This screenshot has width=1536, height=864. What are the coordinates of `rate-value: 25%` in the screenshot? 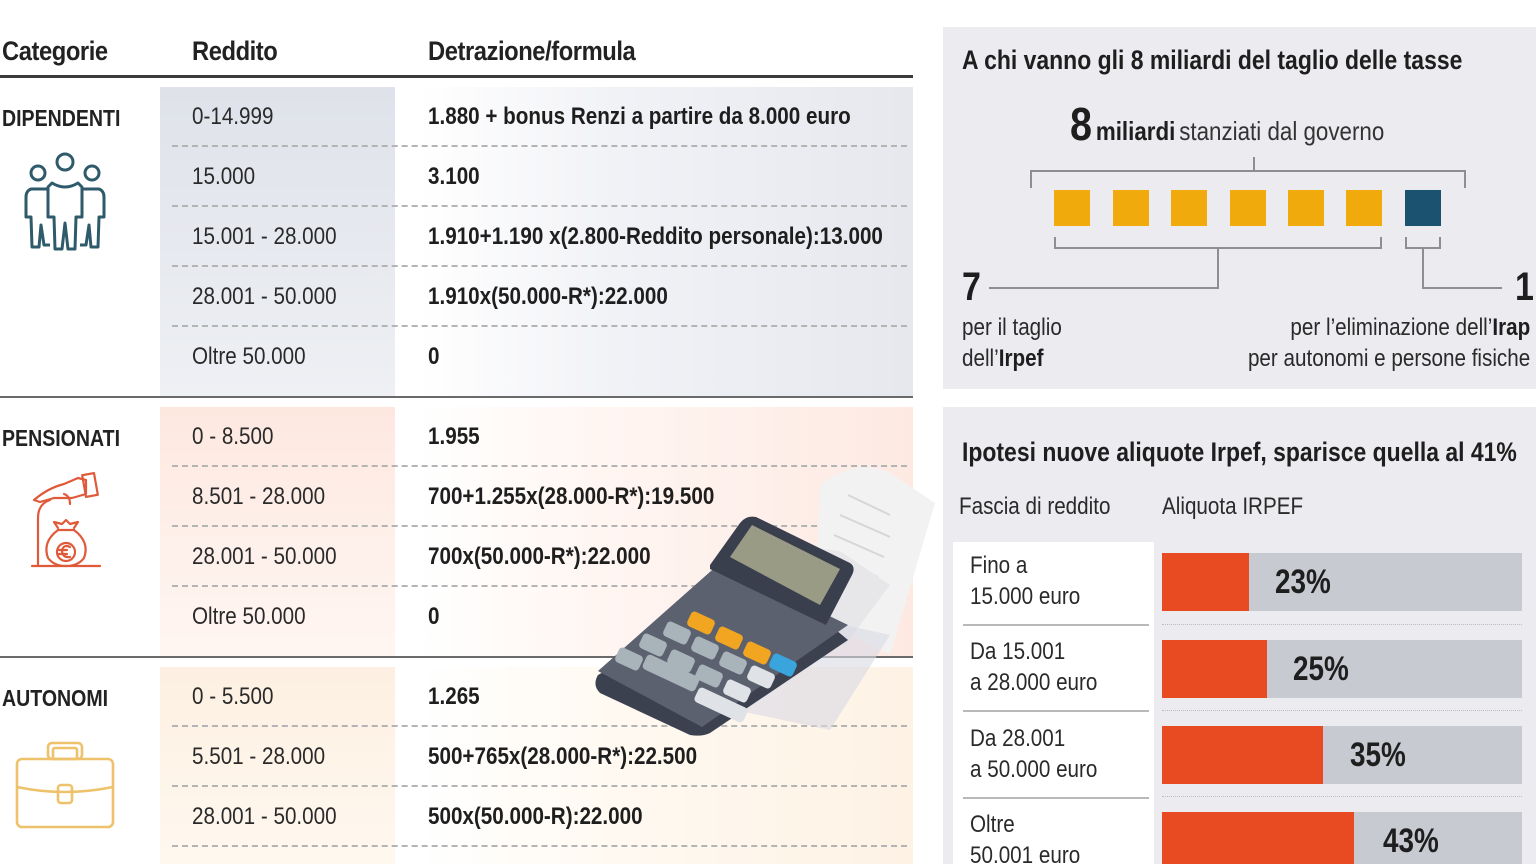 It's located at (1321, 669).